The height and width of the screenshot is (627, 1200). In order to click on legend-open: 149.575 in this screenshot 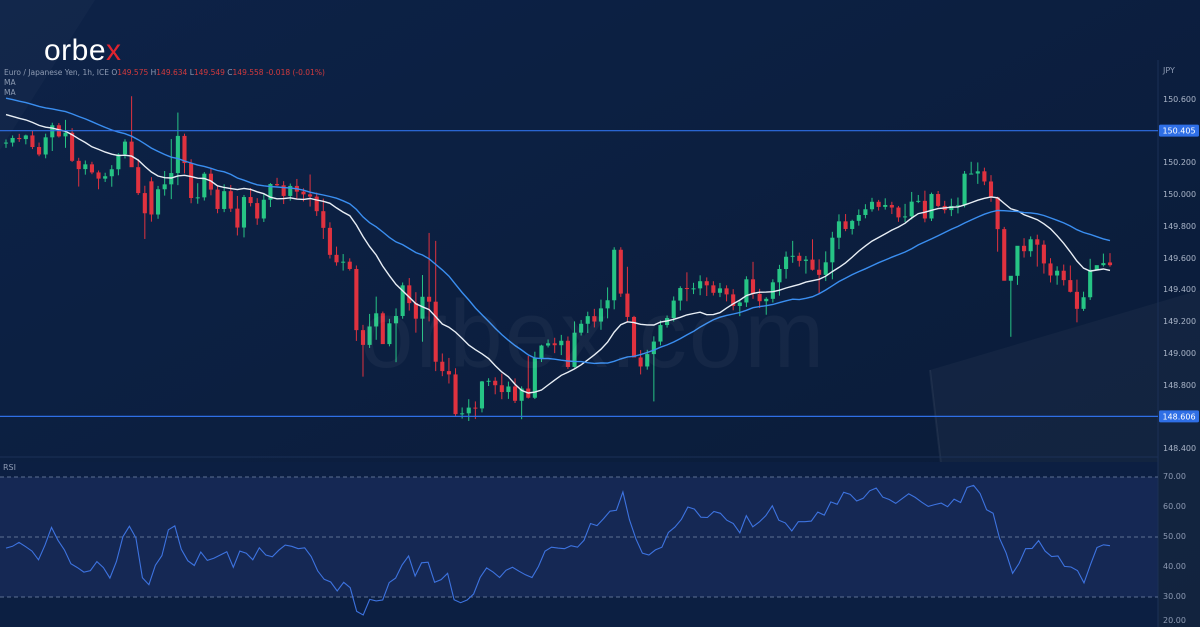, I will do `click(133, 72)`.